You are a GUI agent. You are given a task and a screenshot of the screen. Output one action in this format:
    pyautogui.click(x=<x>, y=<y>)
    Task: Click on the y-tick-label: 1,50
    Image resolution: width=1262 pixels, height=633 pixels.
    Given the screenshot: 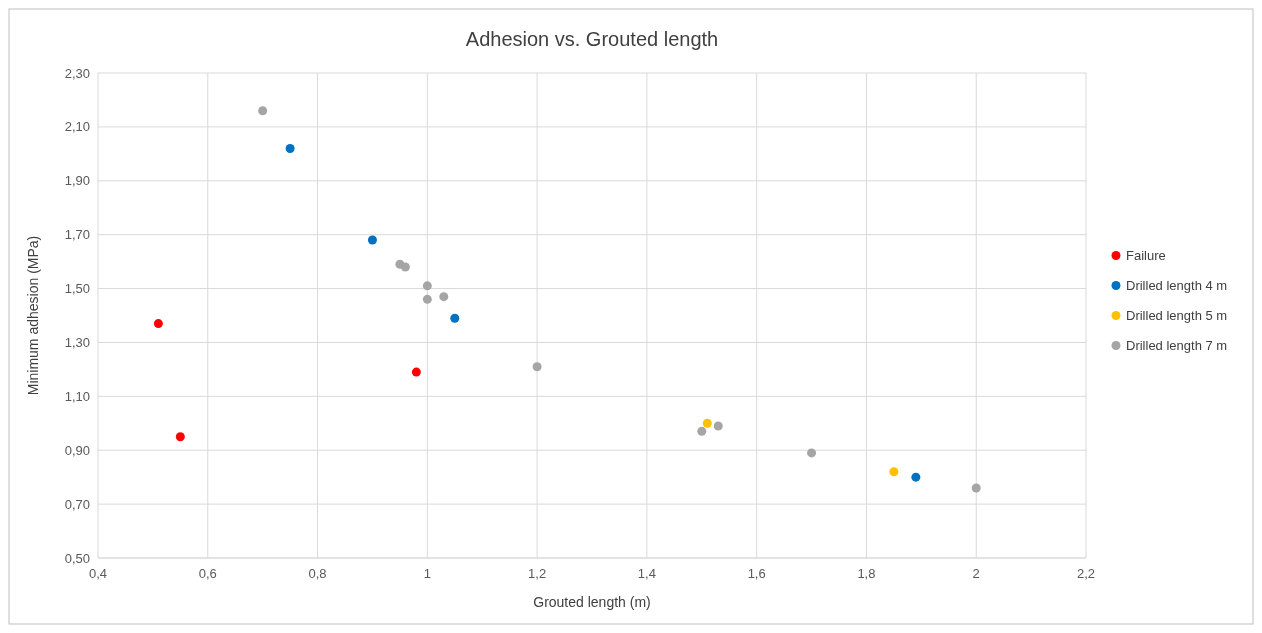 What is the action you would take?
    pyautogui.click(x=77, y=289)
    